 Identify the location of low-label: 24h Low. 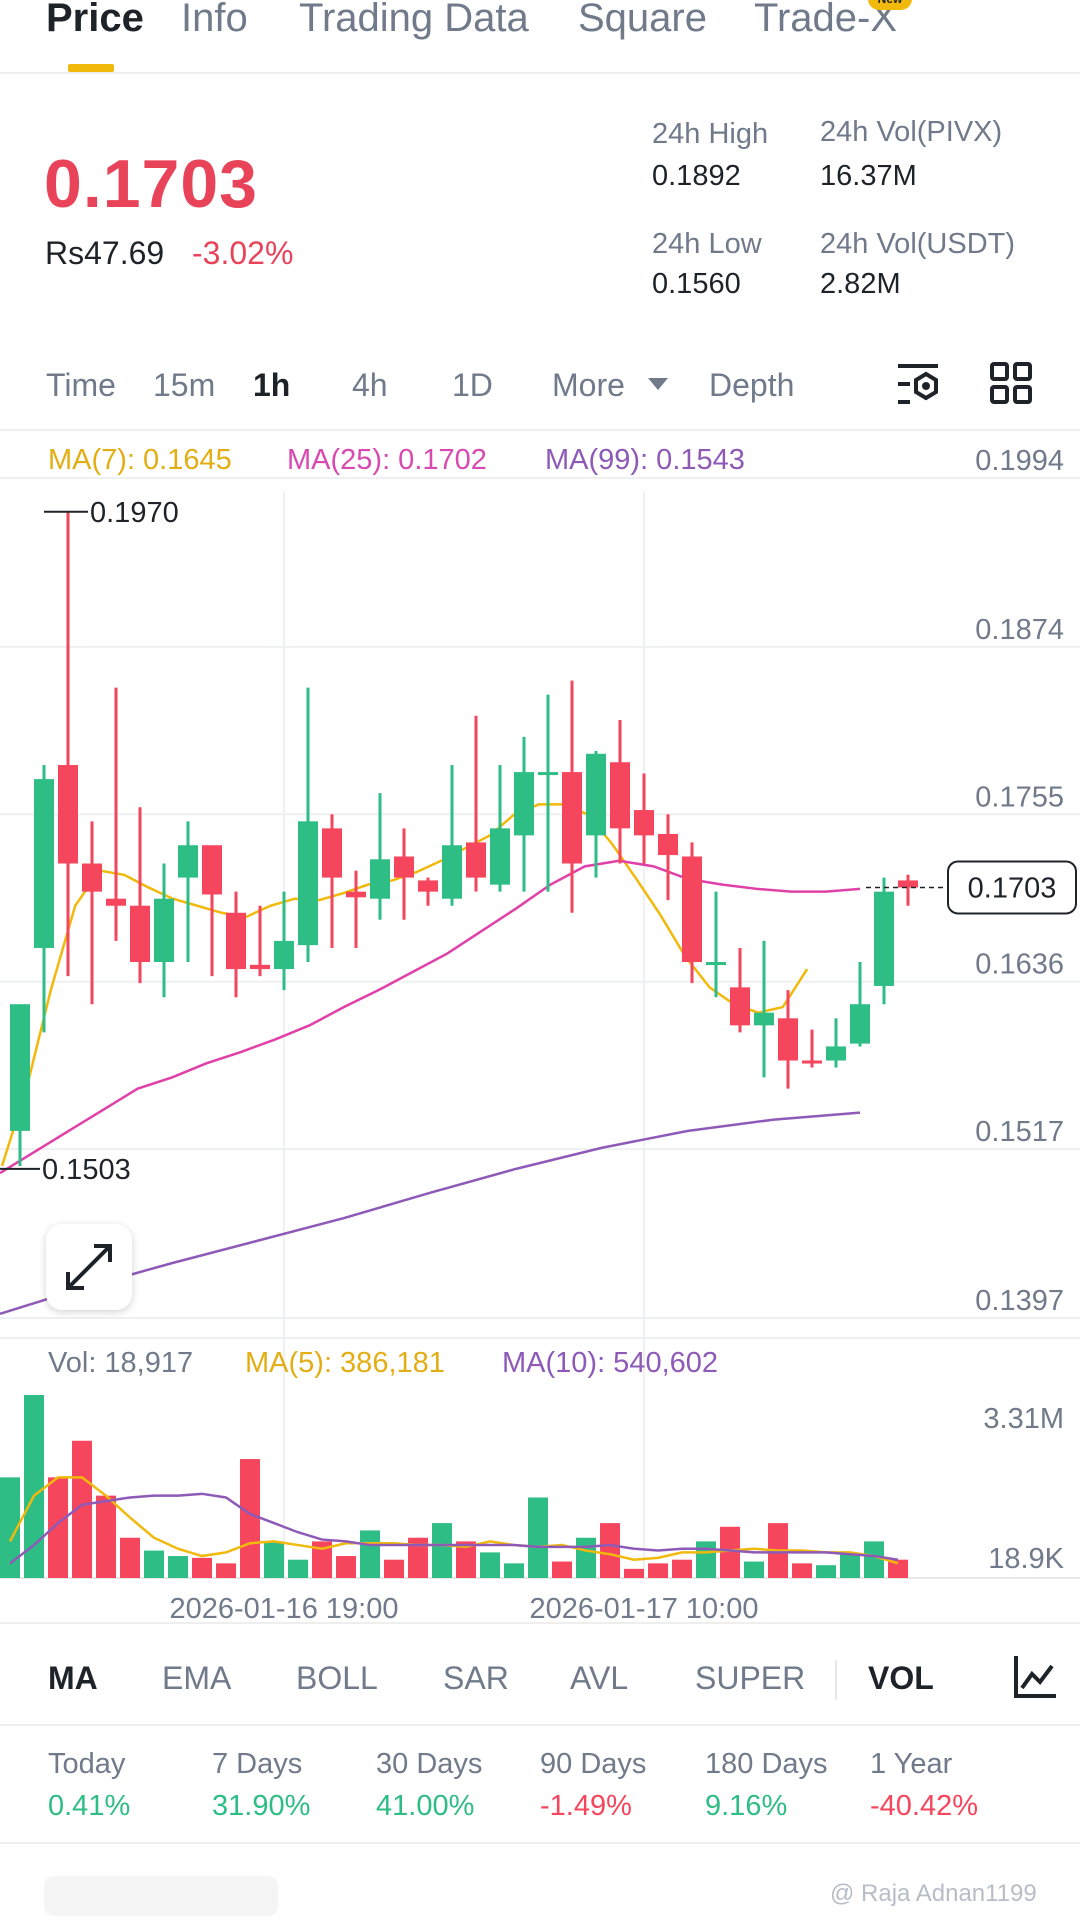
(707, 244).